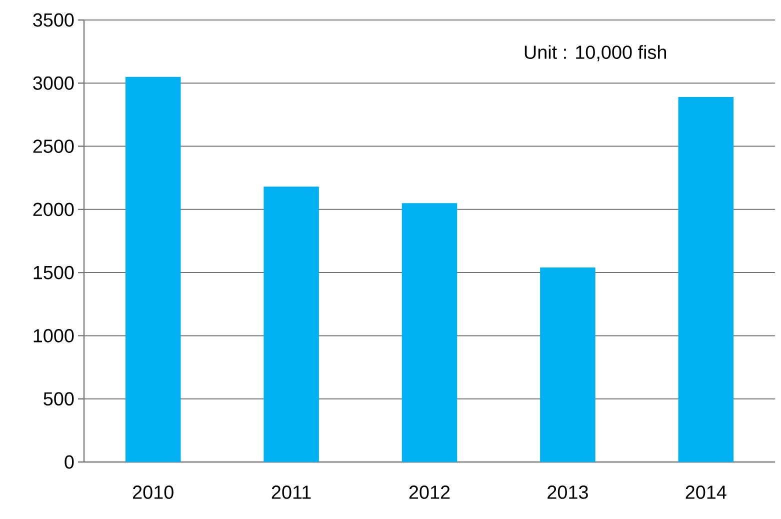  Describe the element at coordinates (53, 83) in the screenshot. I see `y-tick-label: 3000` at that location.